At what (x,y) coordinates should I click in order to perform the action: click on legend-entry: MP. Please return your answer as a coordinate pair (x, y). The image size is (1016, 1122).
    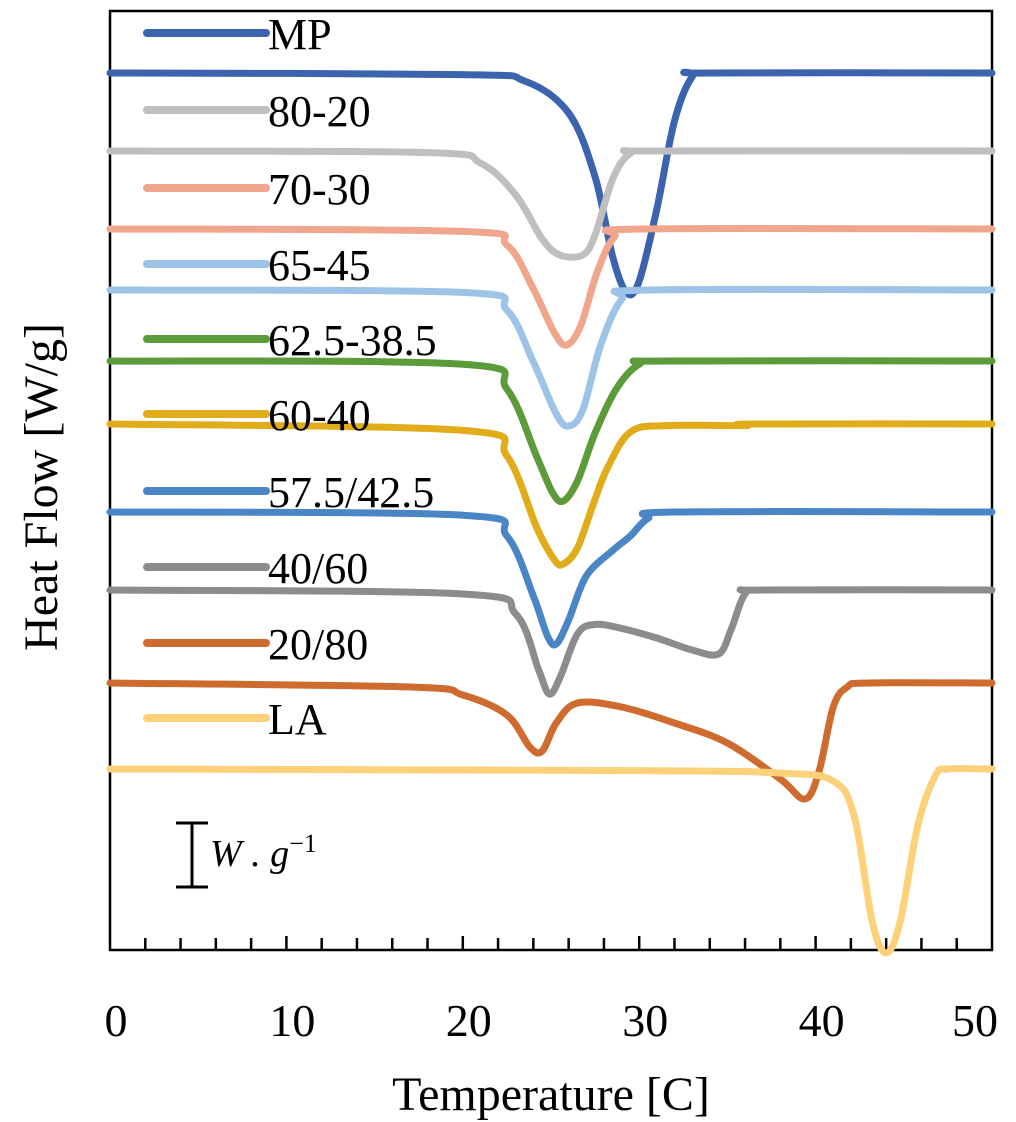
    Looking at the image, I should click on (237, 34).